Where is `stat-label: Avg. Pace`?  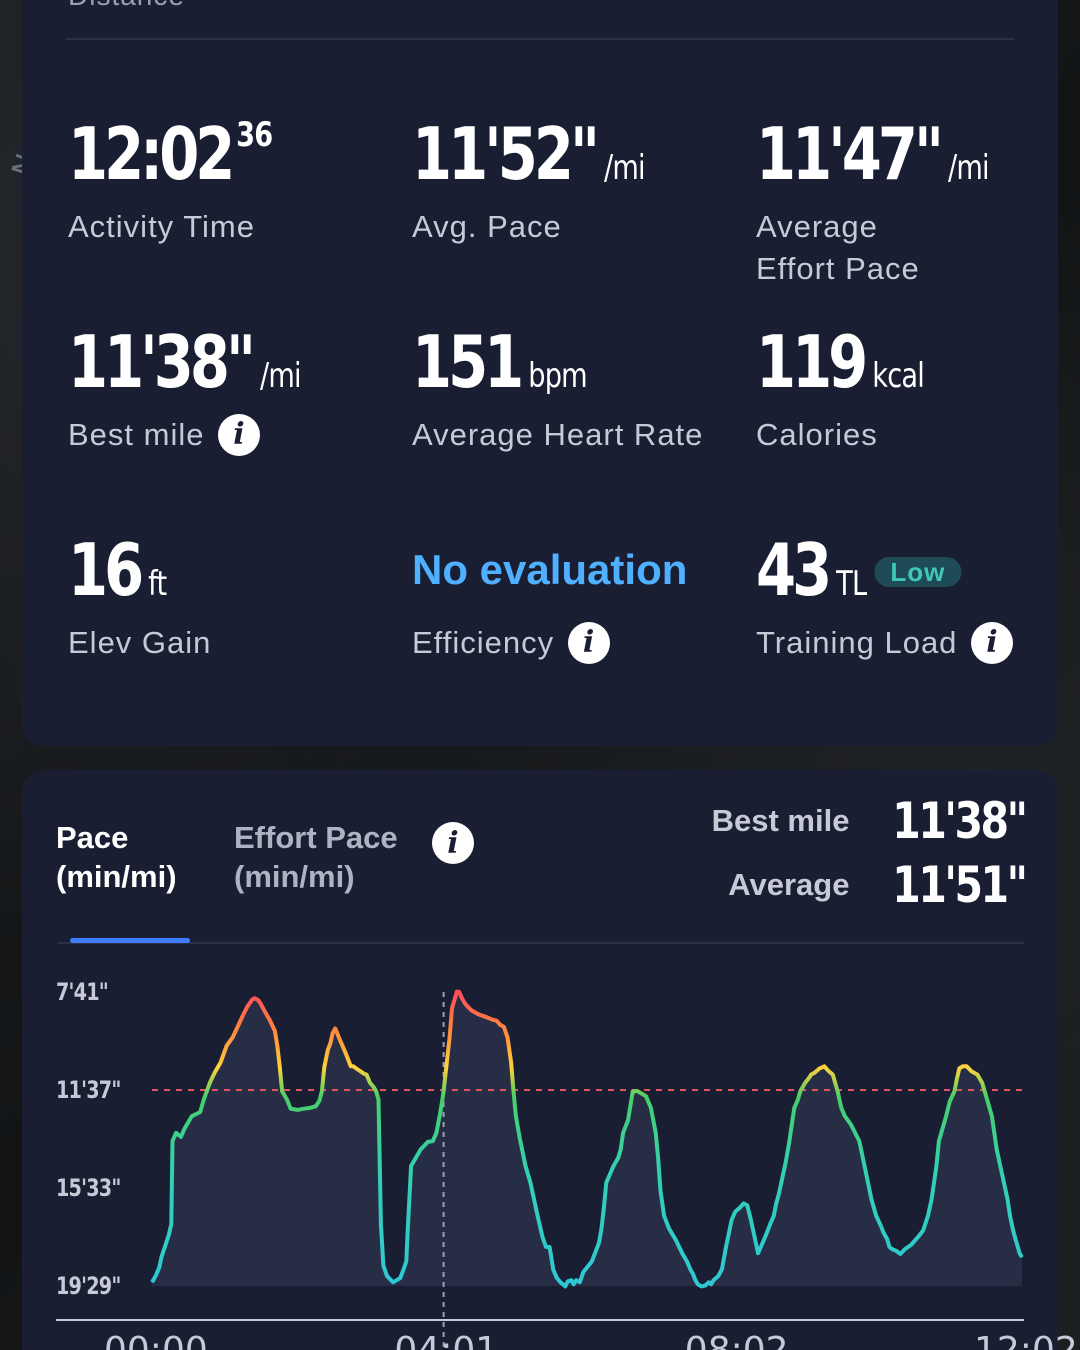 stat-label: Avg. Pace is located at coordinates (487, 226).